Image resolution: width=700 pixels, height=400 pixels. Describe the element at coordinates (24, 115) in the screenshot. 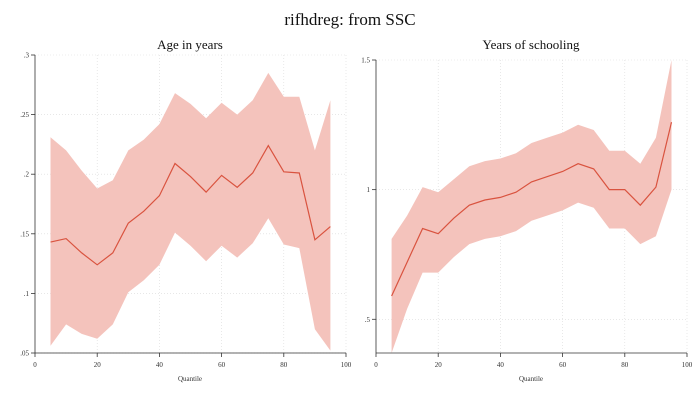

I see `y-tick-label: .25` at that location.